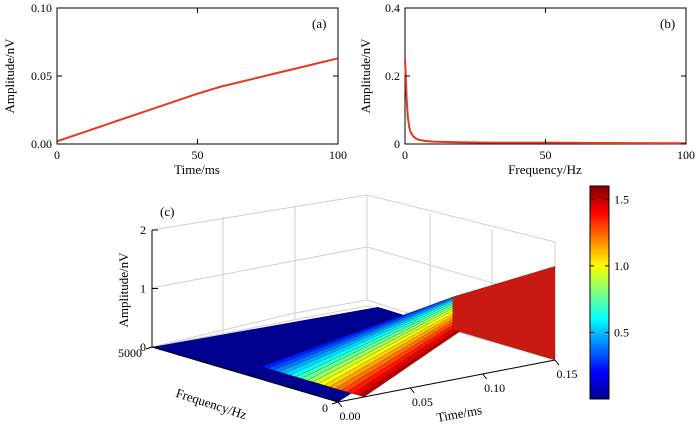 This screenshot has width=700, height=428. Describe the element at coordinates (621, 332) in the screenshot. I see `colorbar-tick-label: 0.5` at that location.